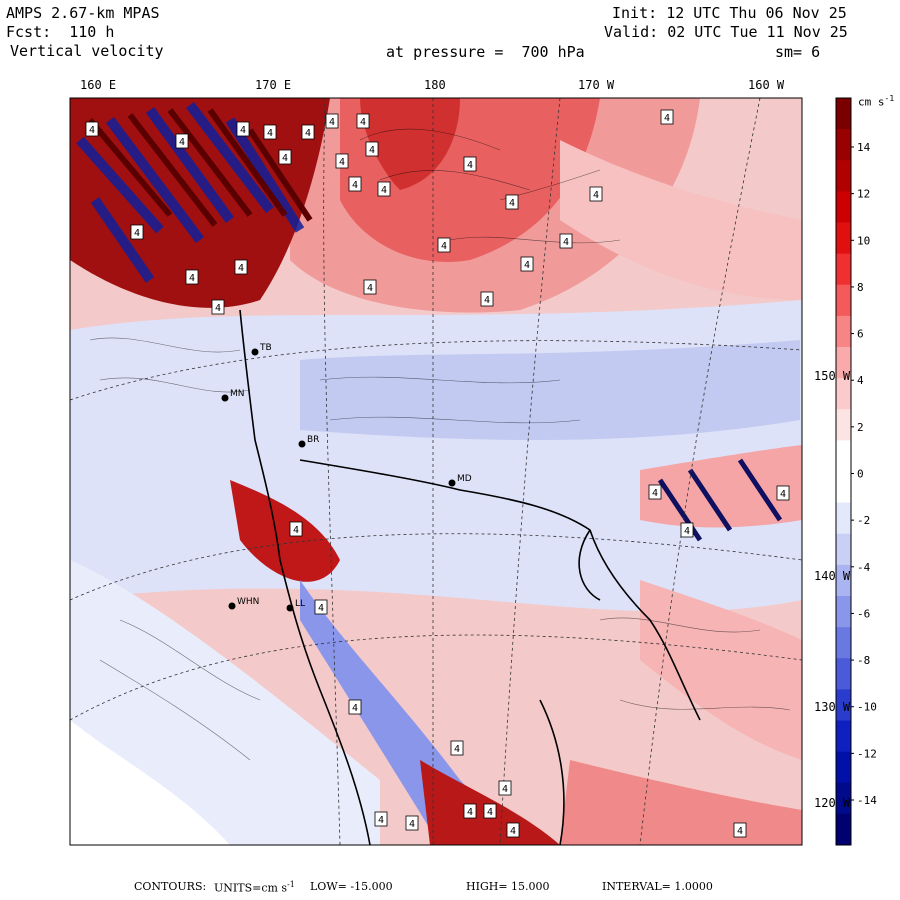 This screenshot has width=900, height=900. What do you see at coordinates (856, 471) in the screenshot?
I see `colorbar: 14 12 10 8 6 4 2 0 -2 -4 -6 -8 -10 -12 -14` at bounding box center [856, 471].